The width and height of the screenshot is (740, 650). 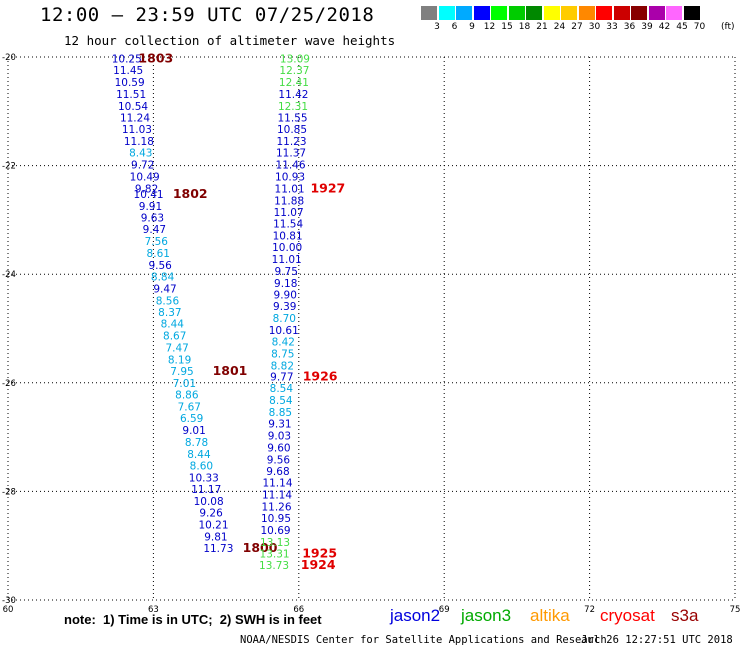 What do you see at coordinates (627, 615) in the screenshot?
I see `satellite-legend-entry: cryosat` at bounding box center [627, 615].